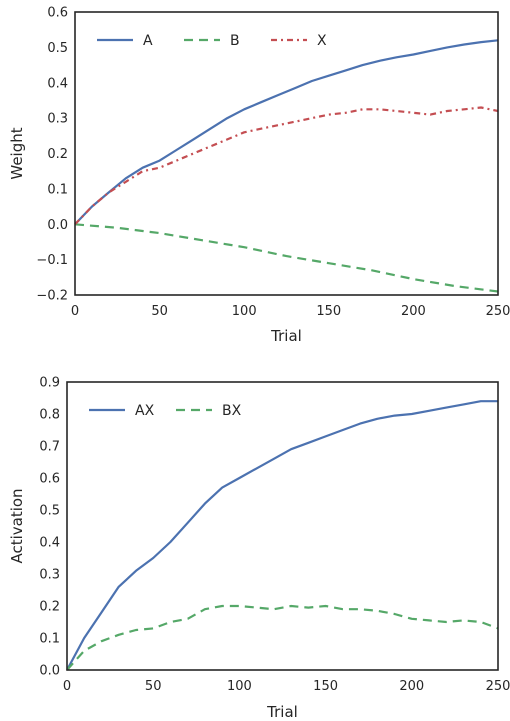 This screenshot has height=721, width=510. What do you see at coordinates (52, 260) in the screenshot?
I see `y-tick-label: −0.1` at bounding box center [52, 260].